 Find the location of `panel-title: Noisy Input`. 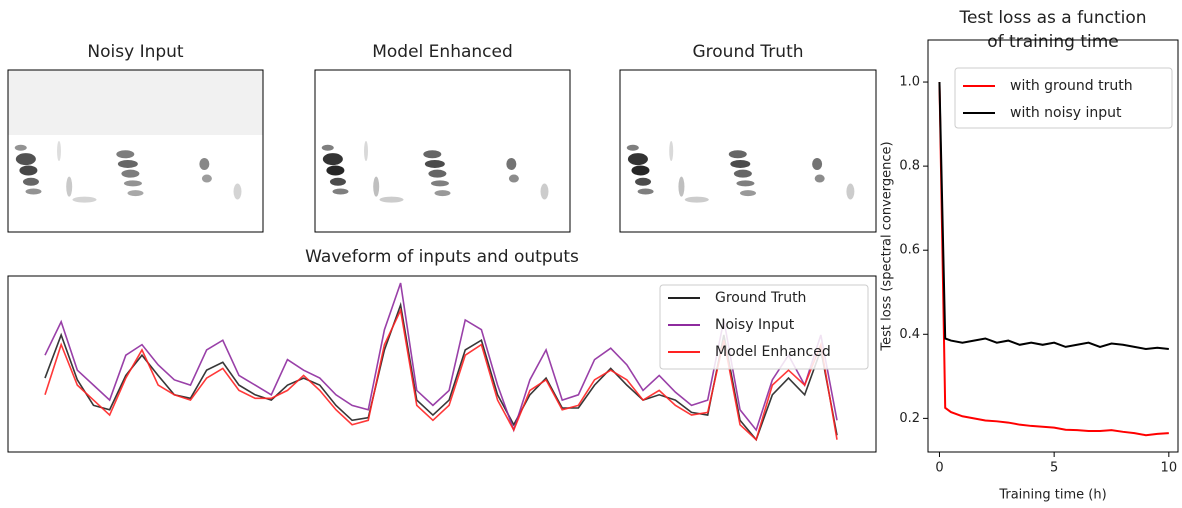

panel-title: Noisy Input is located at coordinates (135, 52).